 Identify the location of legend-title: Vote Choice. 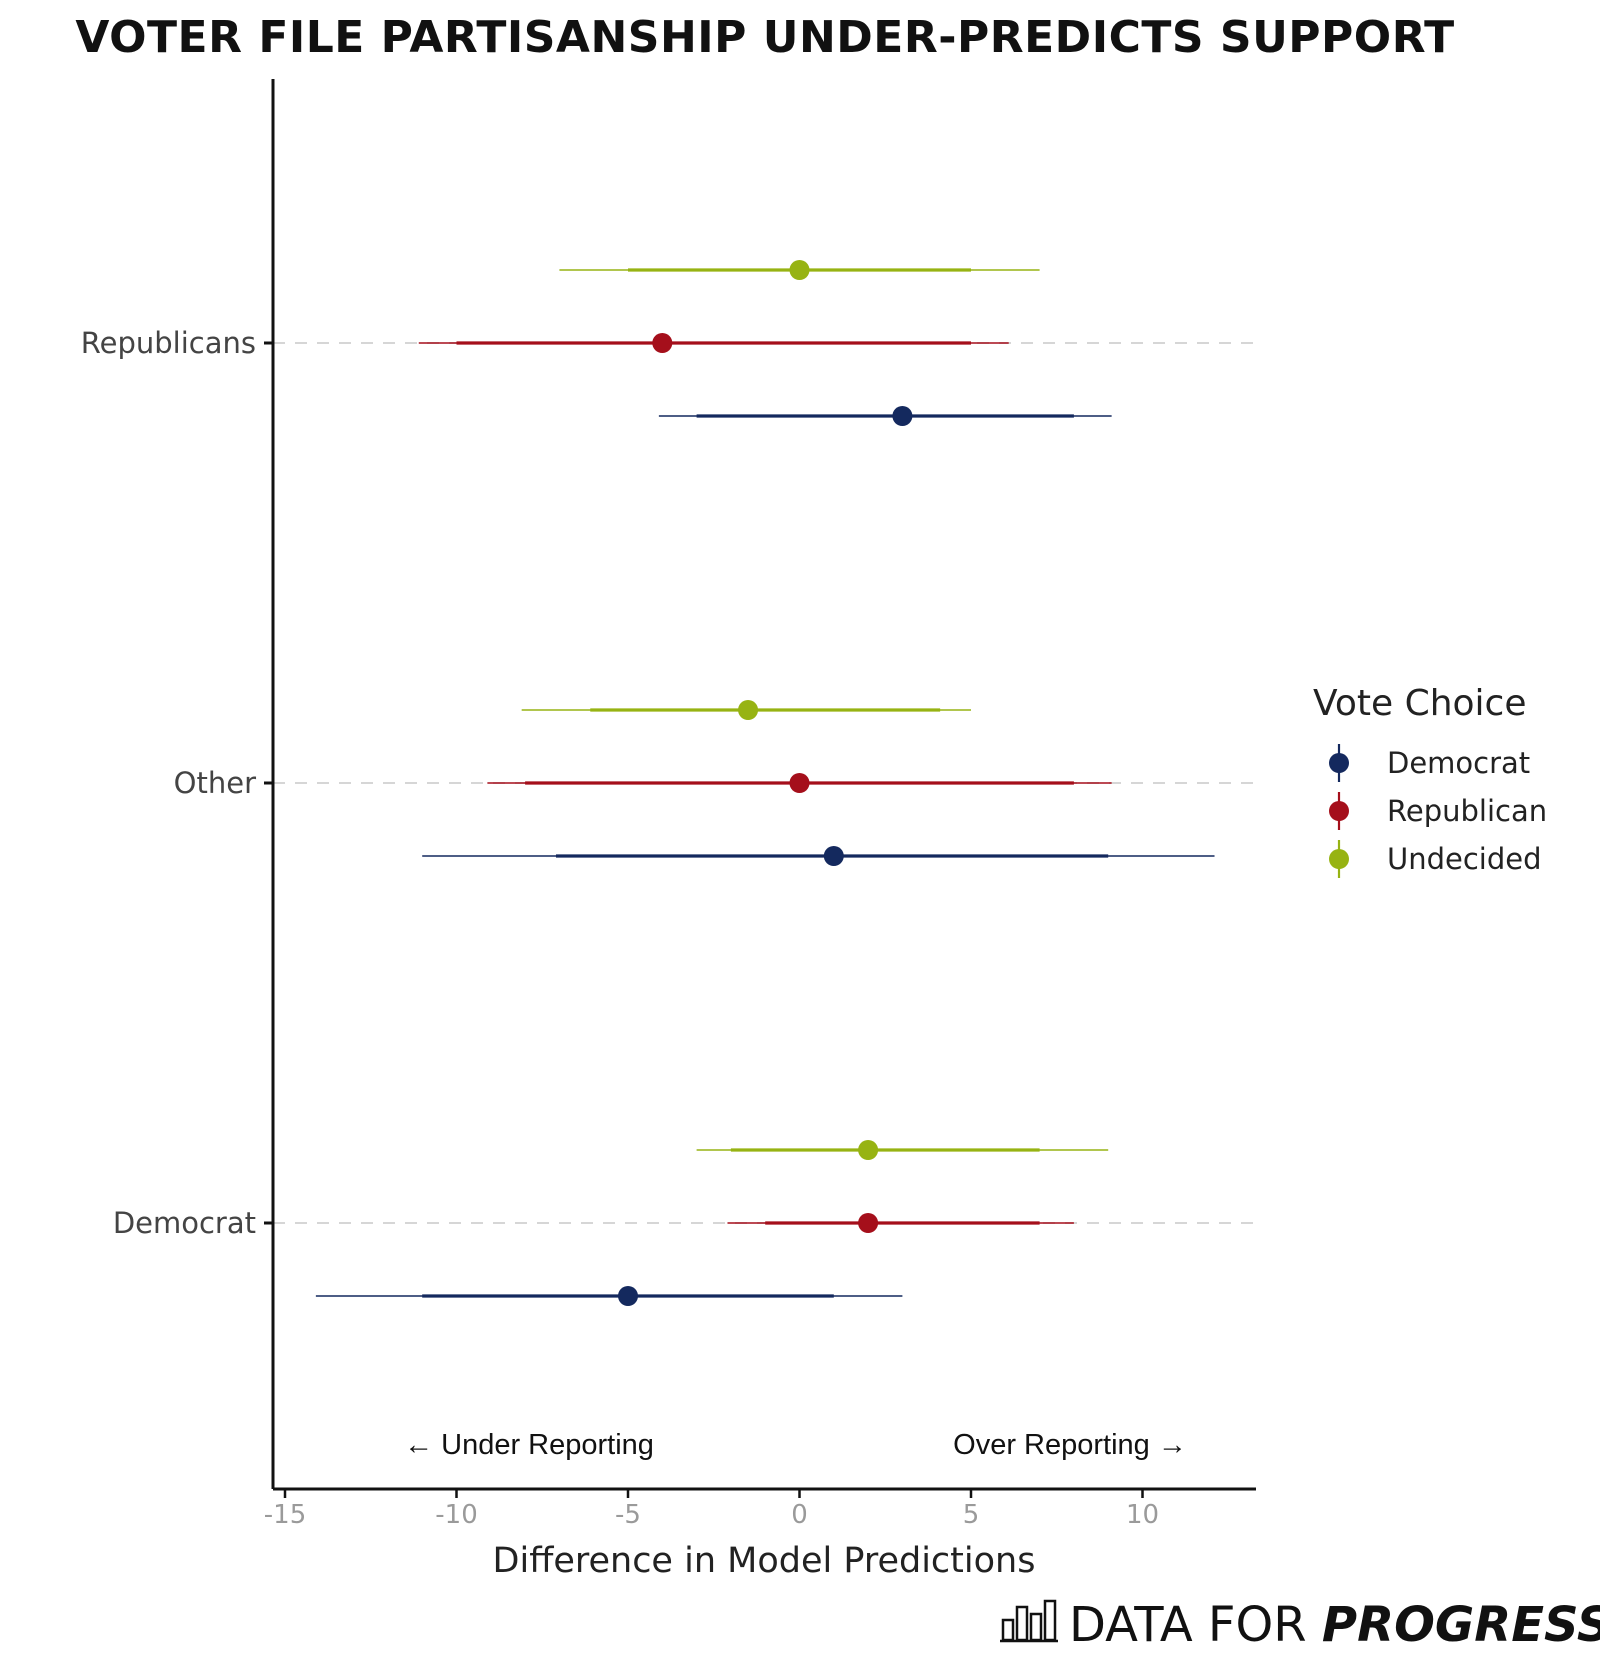
(1420, 703).